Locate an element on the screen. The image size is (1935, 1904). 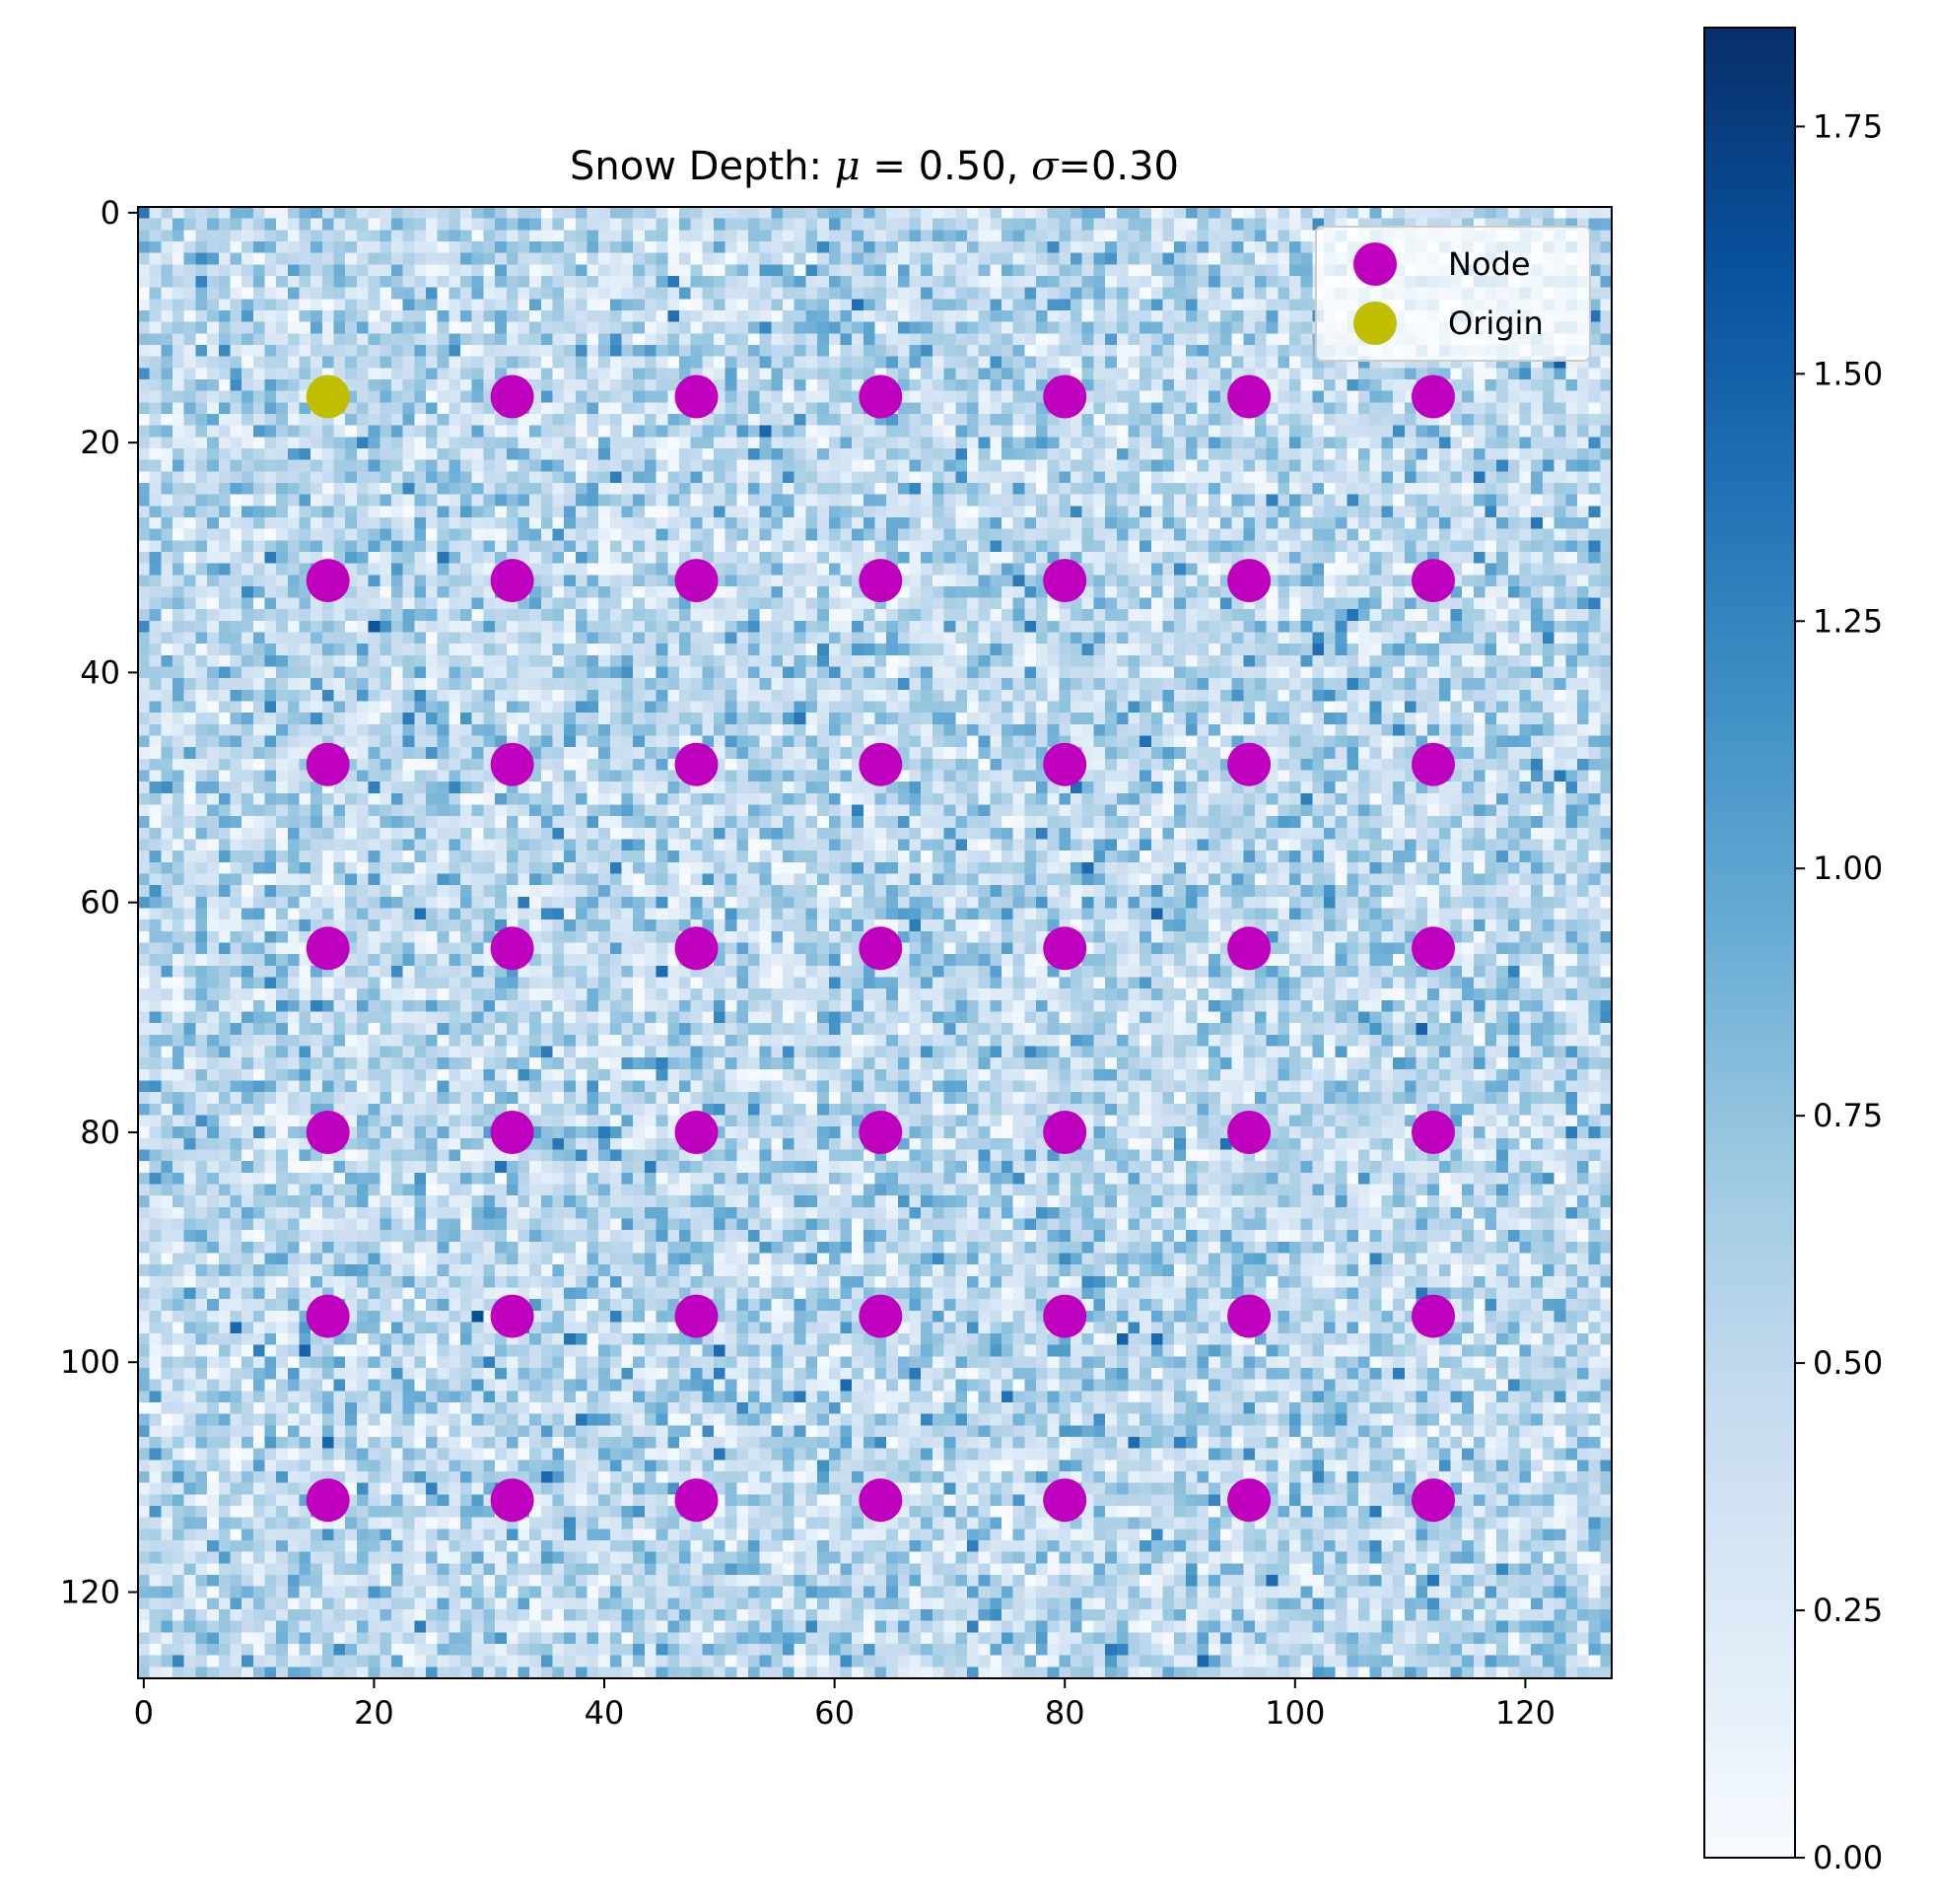
x-tick-label: 40 is located at coordinates (605, 1713).